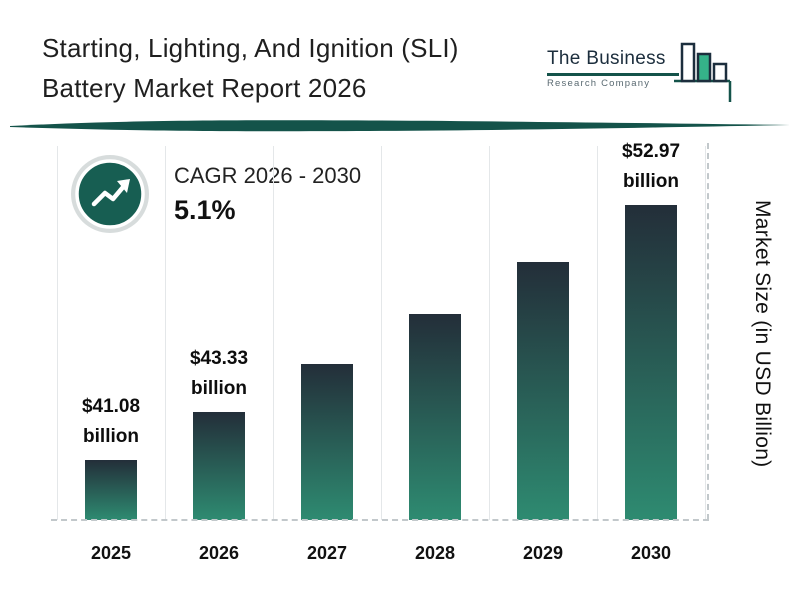 This screenshot has height=600, width=800. What do you see at coordinates (327, 442) in the screenshot?
I see `bar-2027` at bounding box center [327, 442].